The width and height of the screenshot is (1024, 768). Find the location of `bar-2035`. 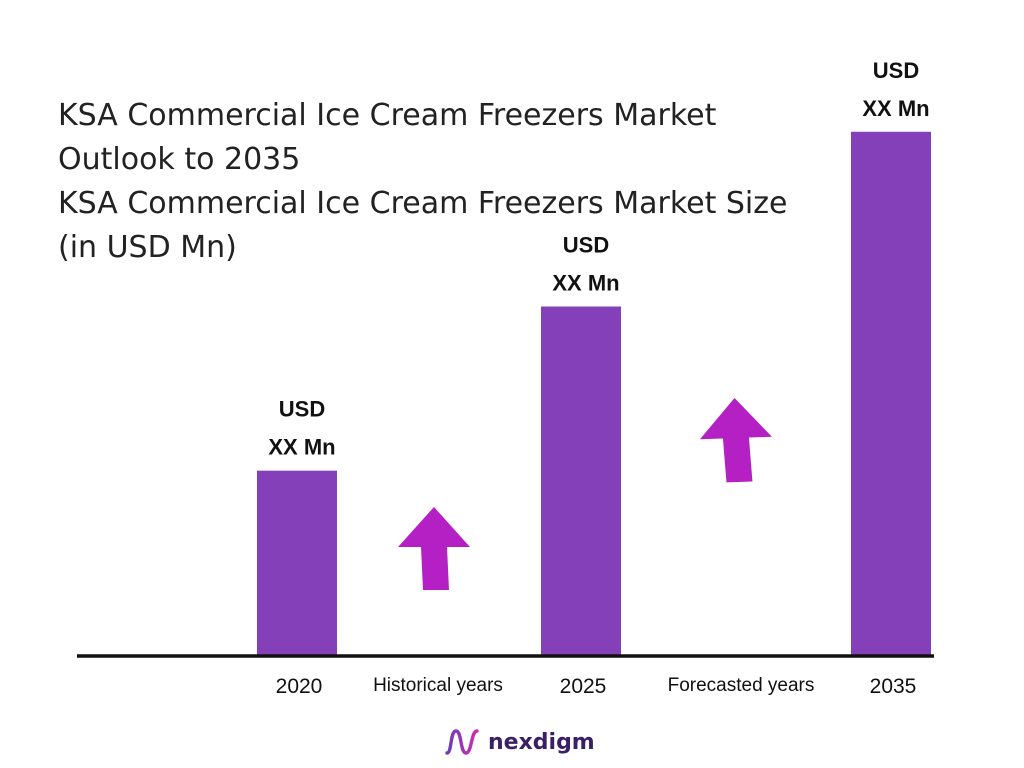

bar-2035 is located at coordinates (891, 393).